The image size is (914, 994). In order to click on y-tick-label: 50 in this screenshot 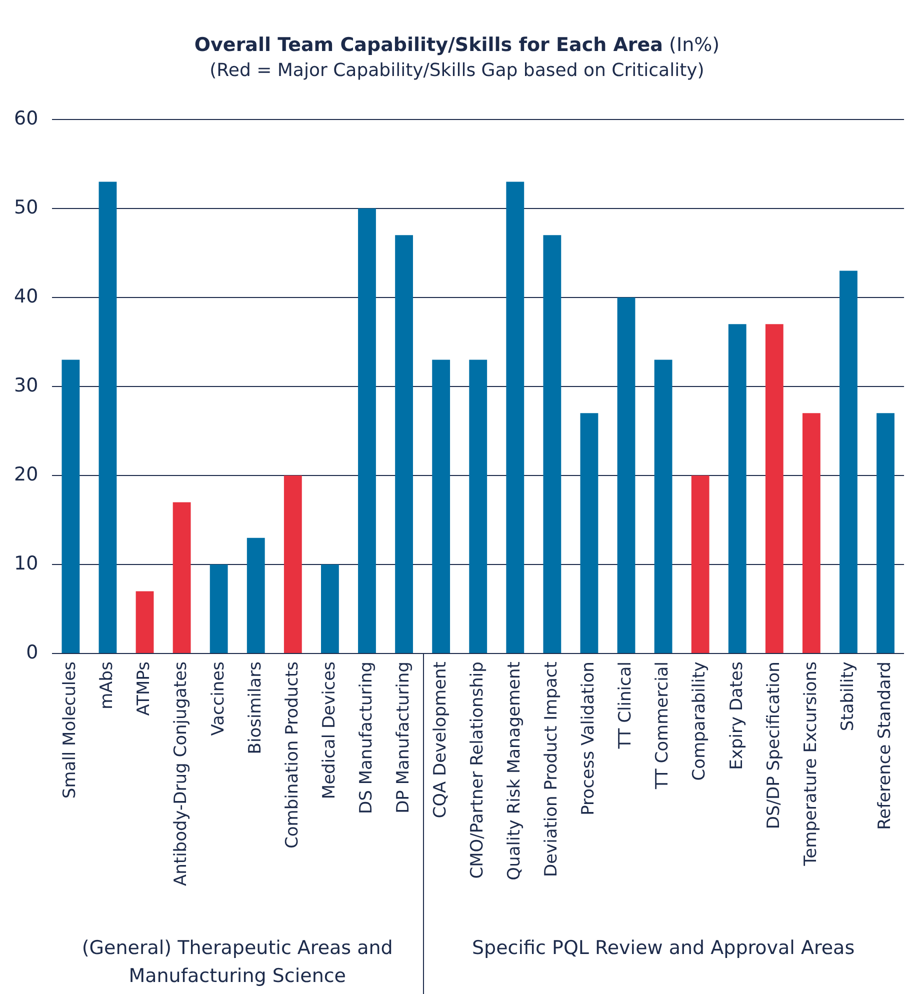, I will do `click(26, 207)`.